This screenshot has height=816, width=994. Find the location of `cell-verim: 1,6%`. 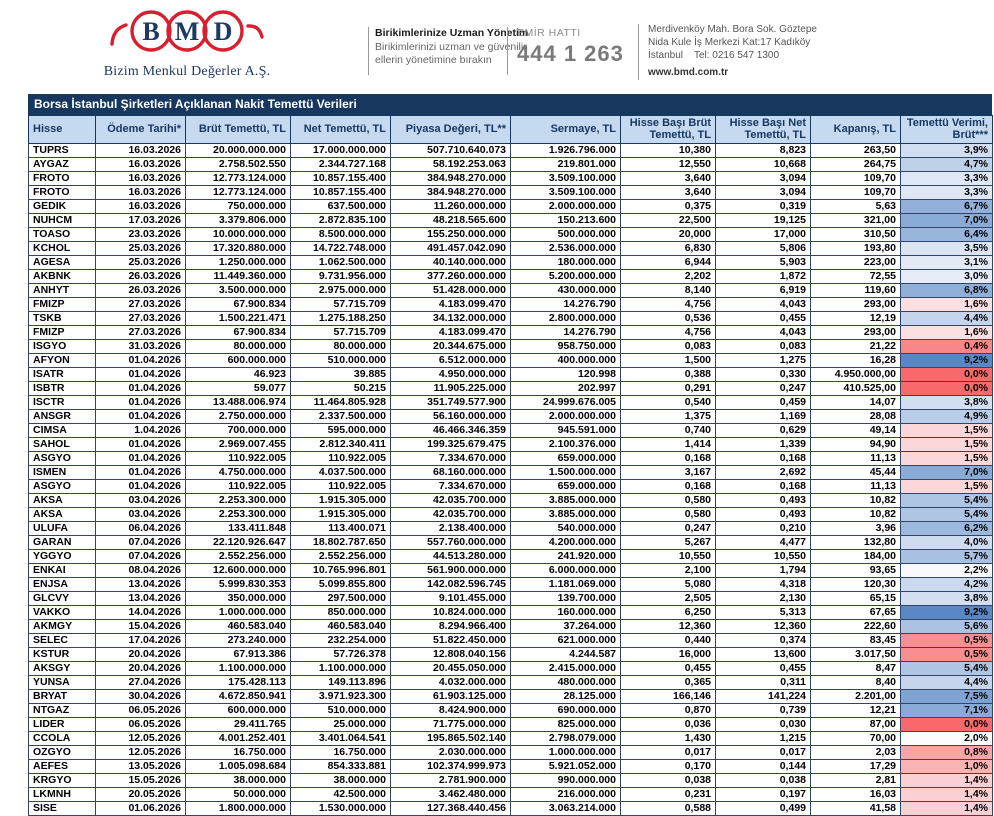

cell-verim: 1,6% is located at coordinates (946, 332).